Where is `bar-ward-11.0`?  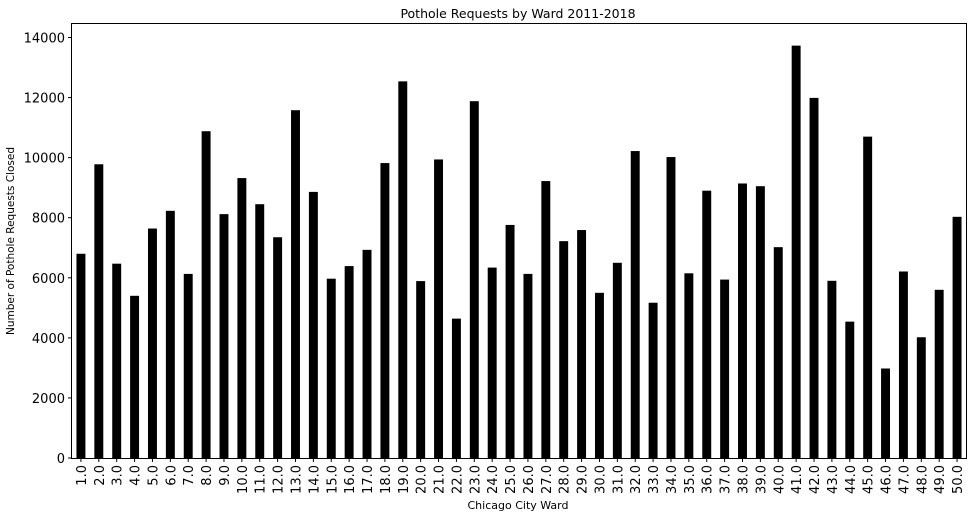 bar-ward-11.0 is located at coordinates (260, 331).